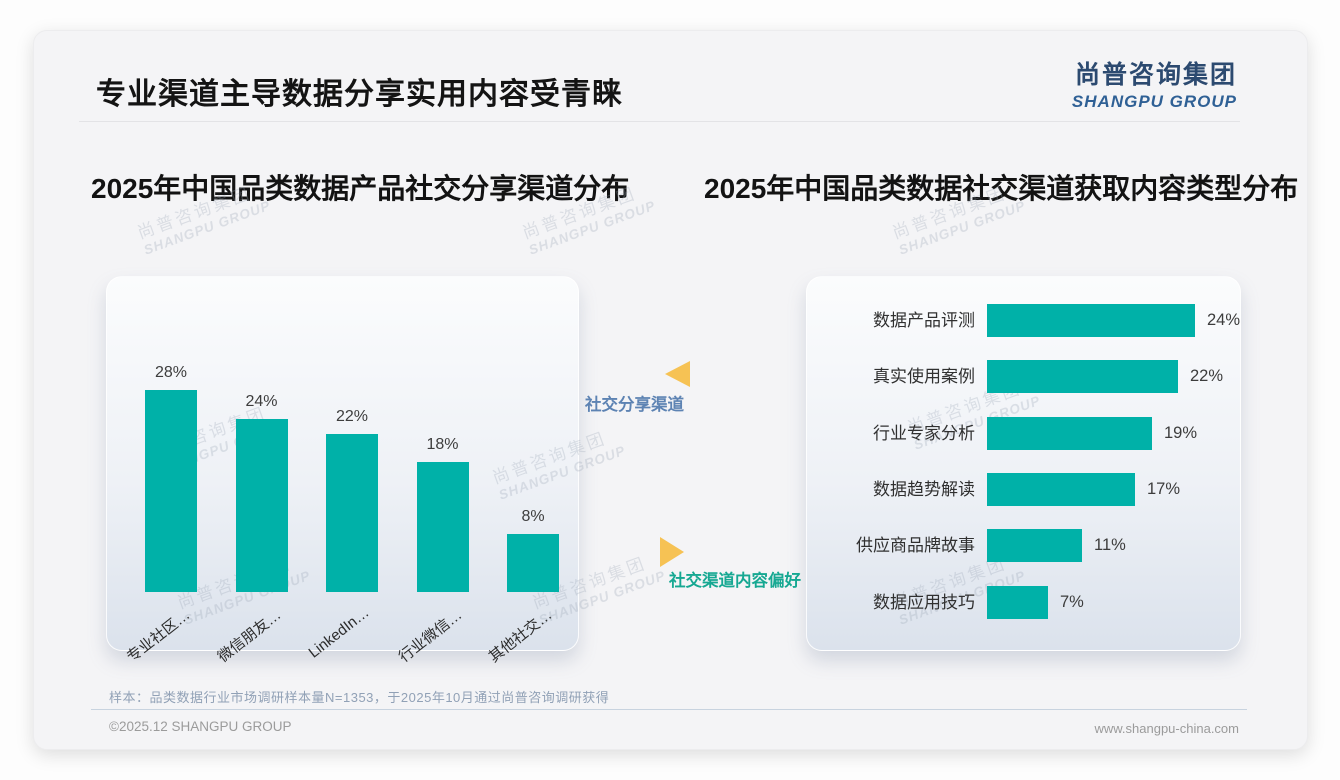 This screenshot has height=780, width=1340. I want to click on yellow-triangle-left-icon, so click(677, 374).